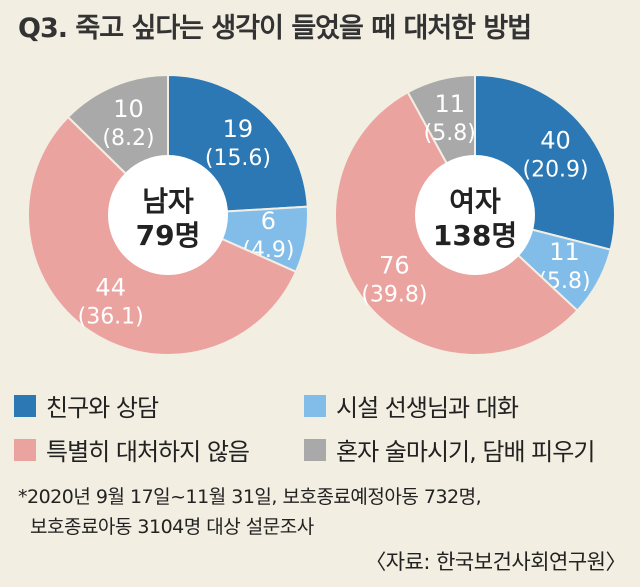 Image resolution: width=640 pixels, height=587 pixels. I want to click on legend-item-teacher: 시설 선생님과 대화, so click(411, 405).